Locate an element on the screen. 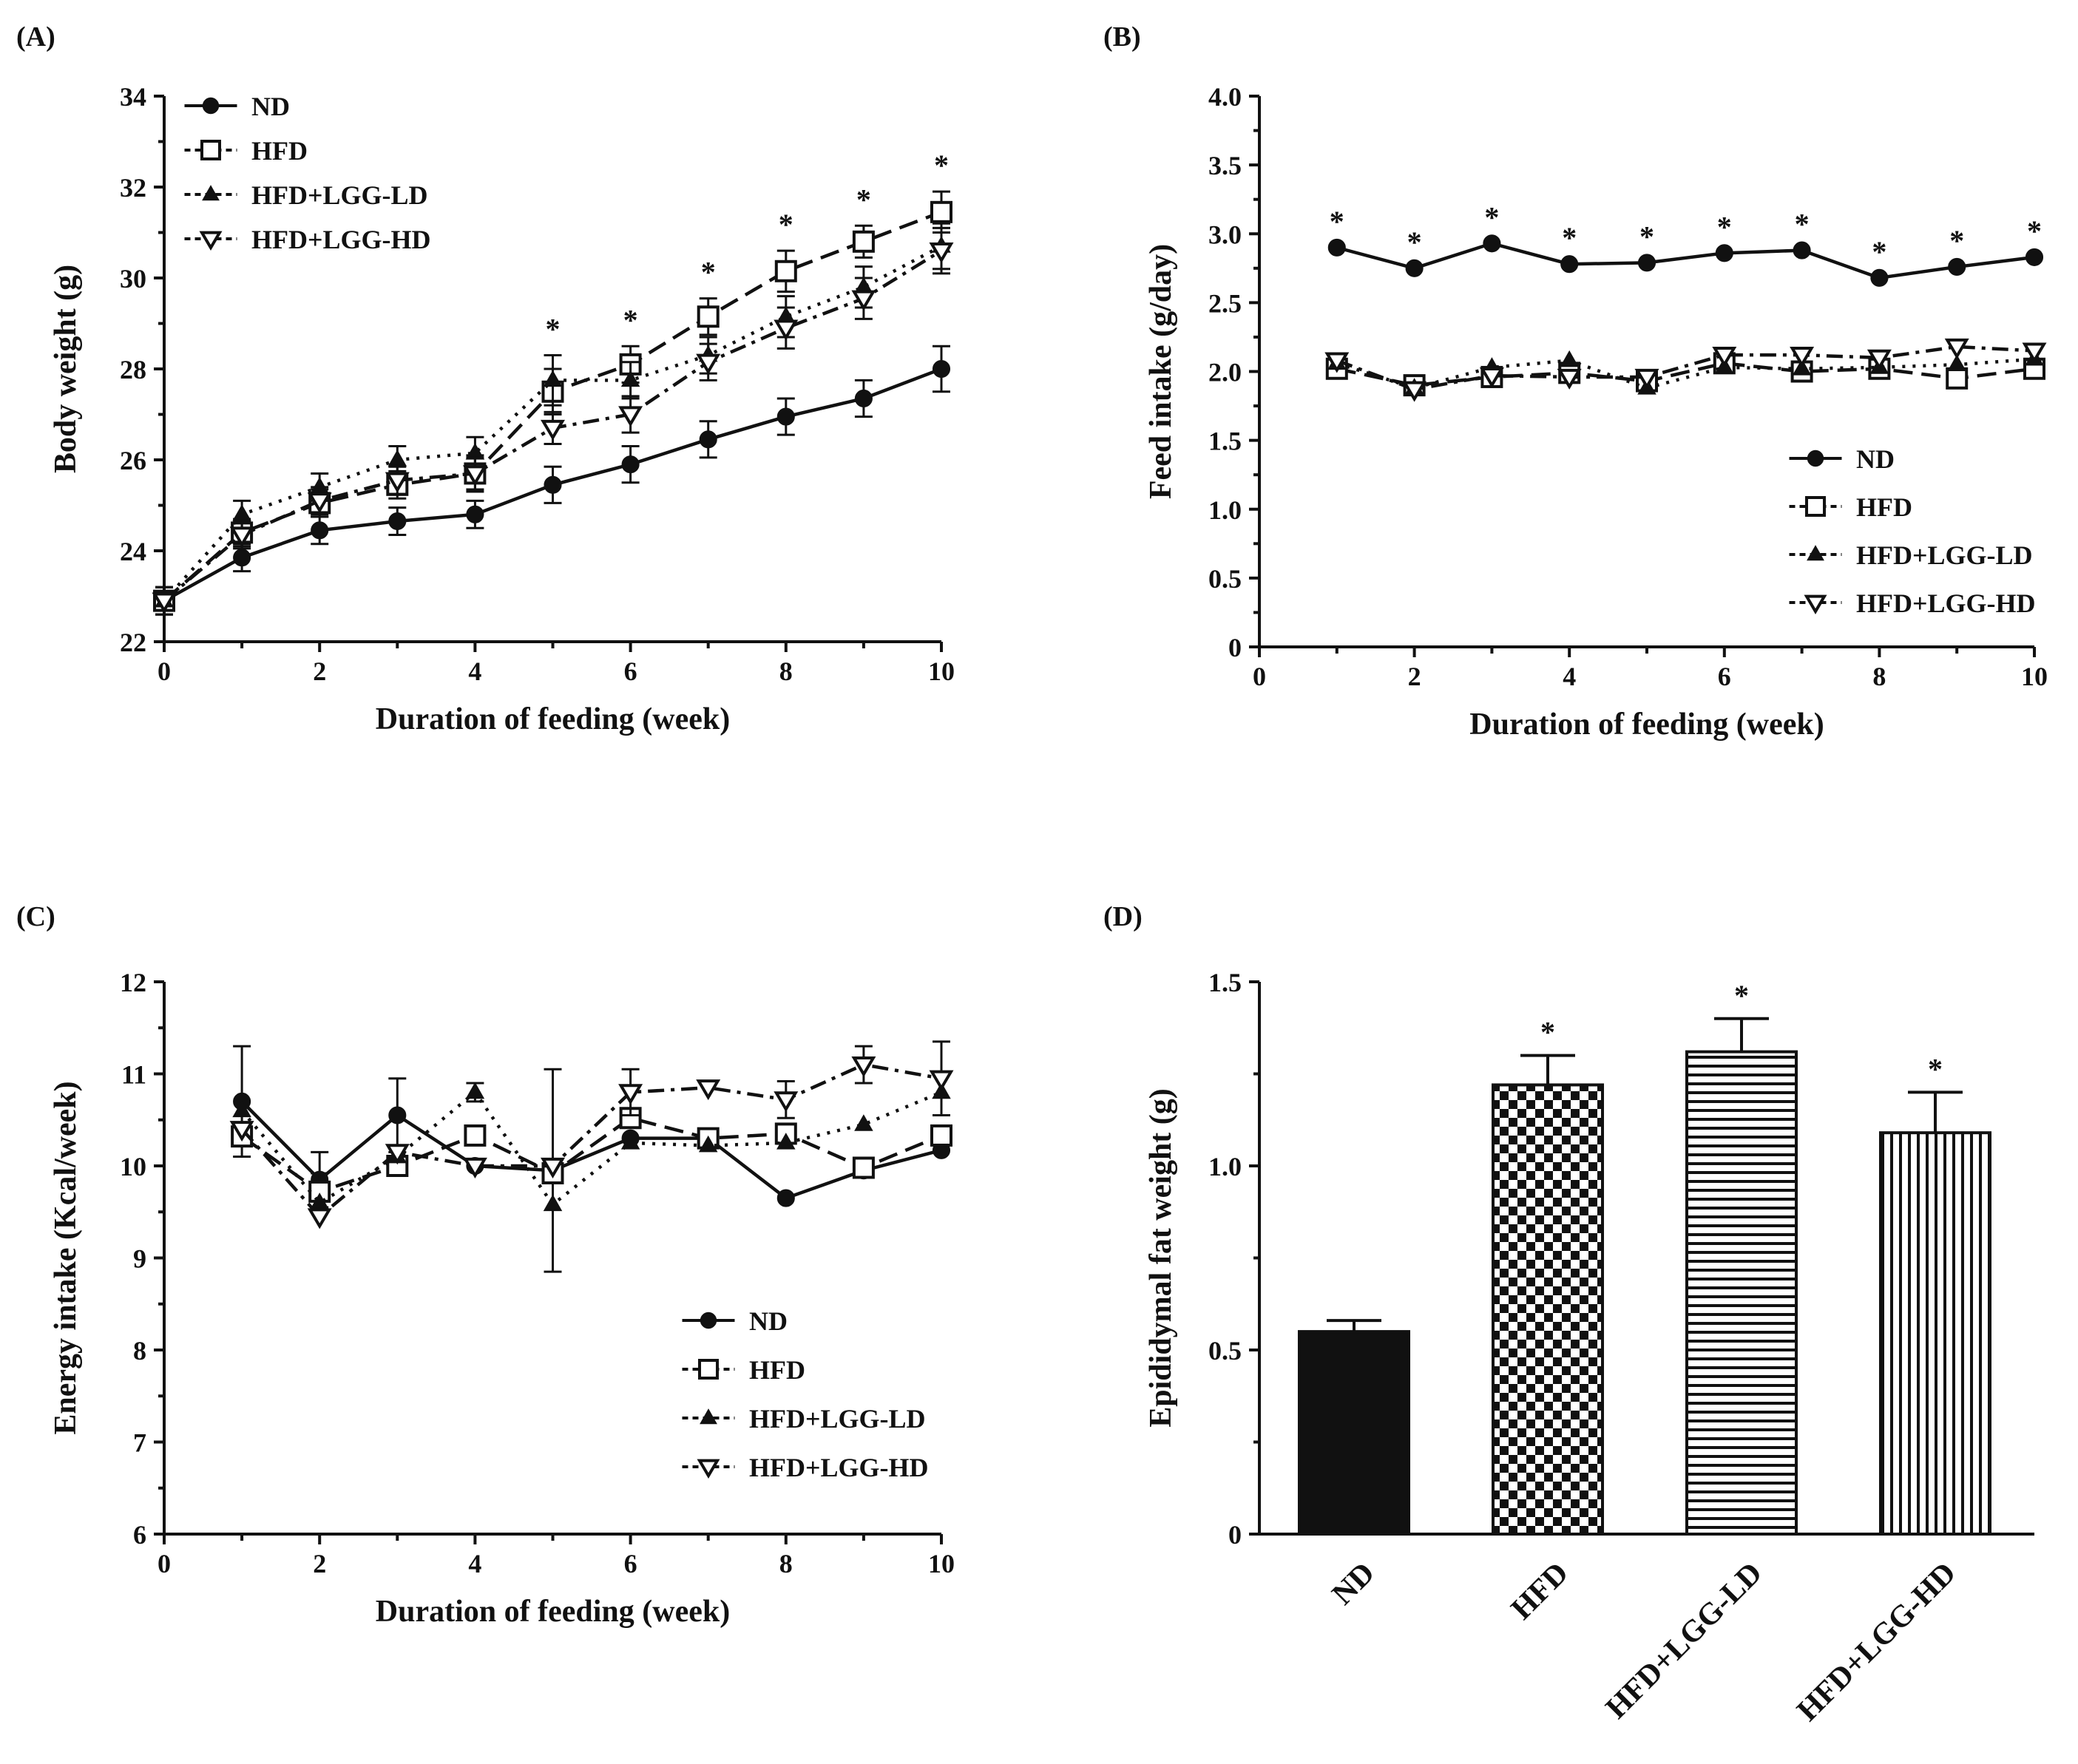  legend-label: HFD+LGG-HD is located at coordinates (839, 1467).